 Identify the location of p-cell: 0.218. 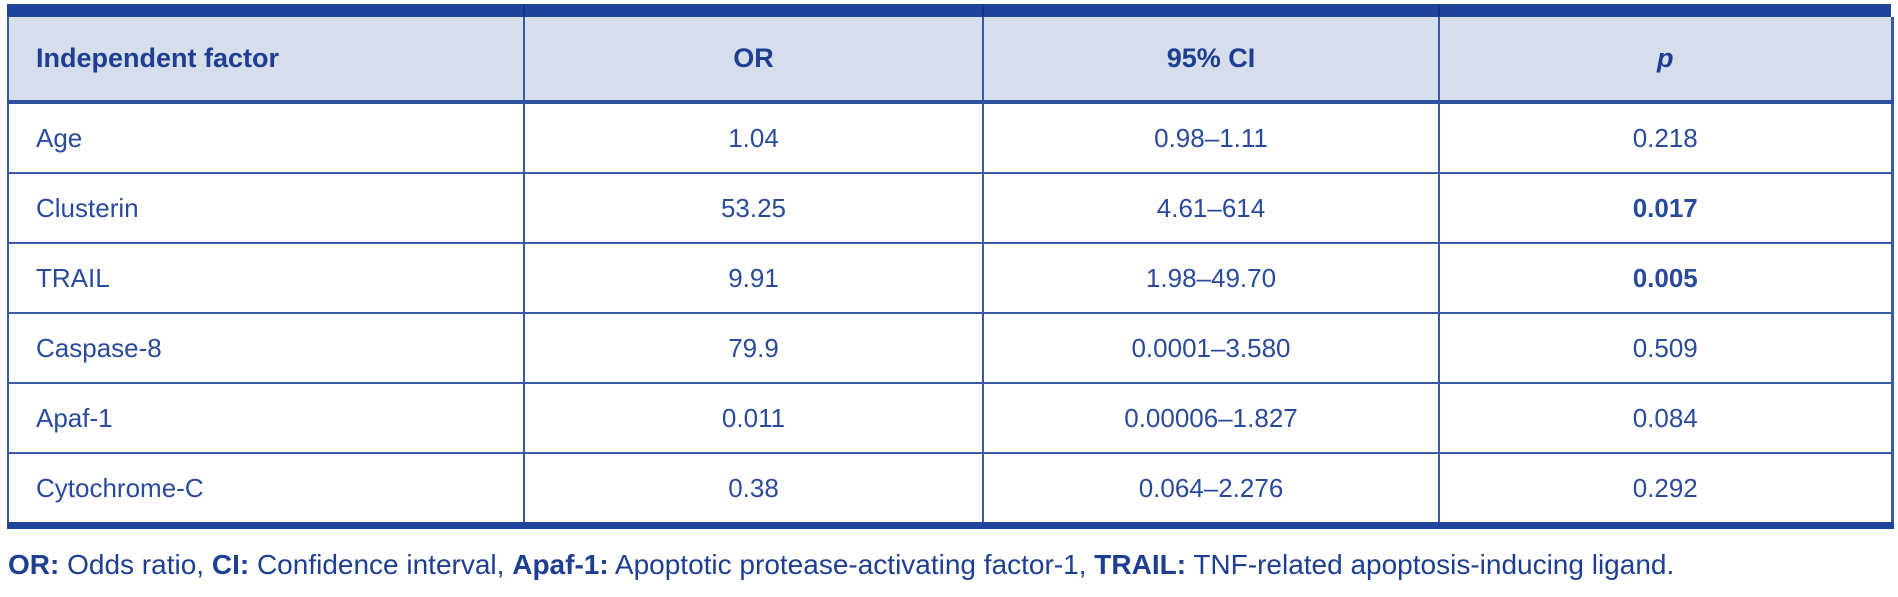
(1665, 137).